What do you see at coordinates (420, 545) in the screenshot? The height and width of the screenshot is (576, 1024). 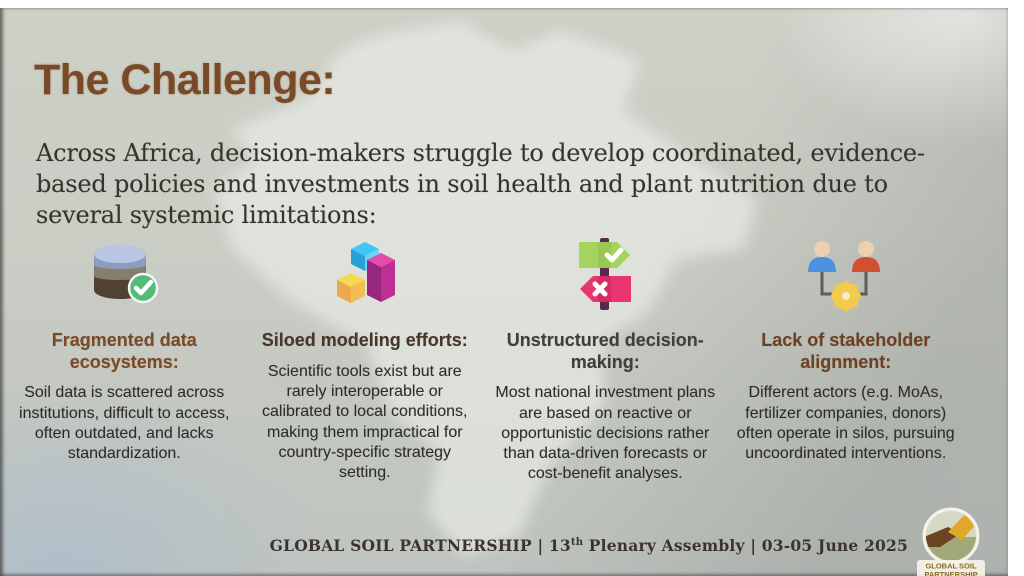 I see `footer-text-start: GLOBAL SOIL PARTNERSHIP | 13` at bounding box center [420, 545].